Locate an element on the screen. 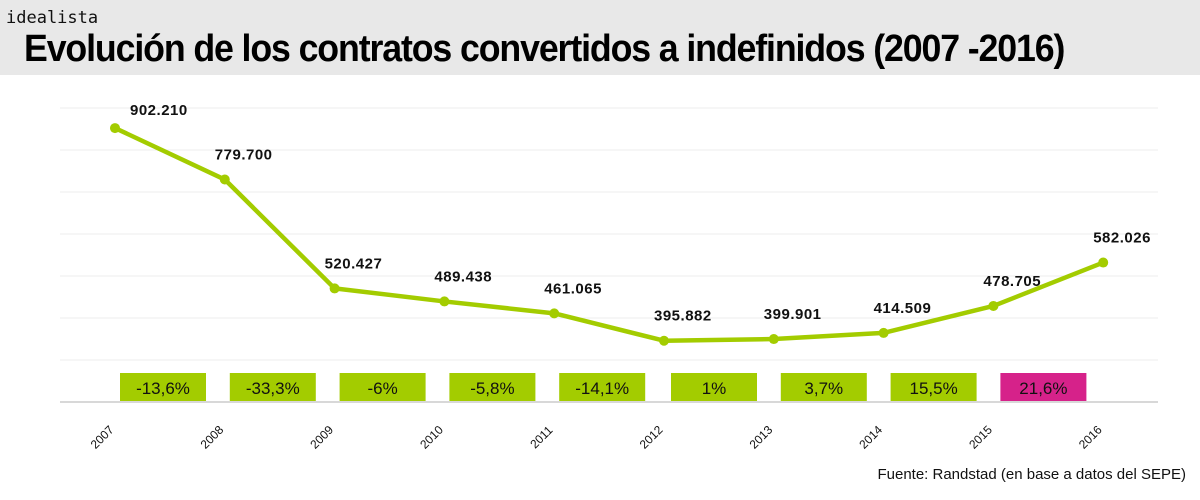  data-label: 395.882 is located at coordinates (683, 316).